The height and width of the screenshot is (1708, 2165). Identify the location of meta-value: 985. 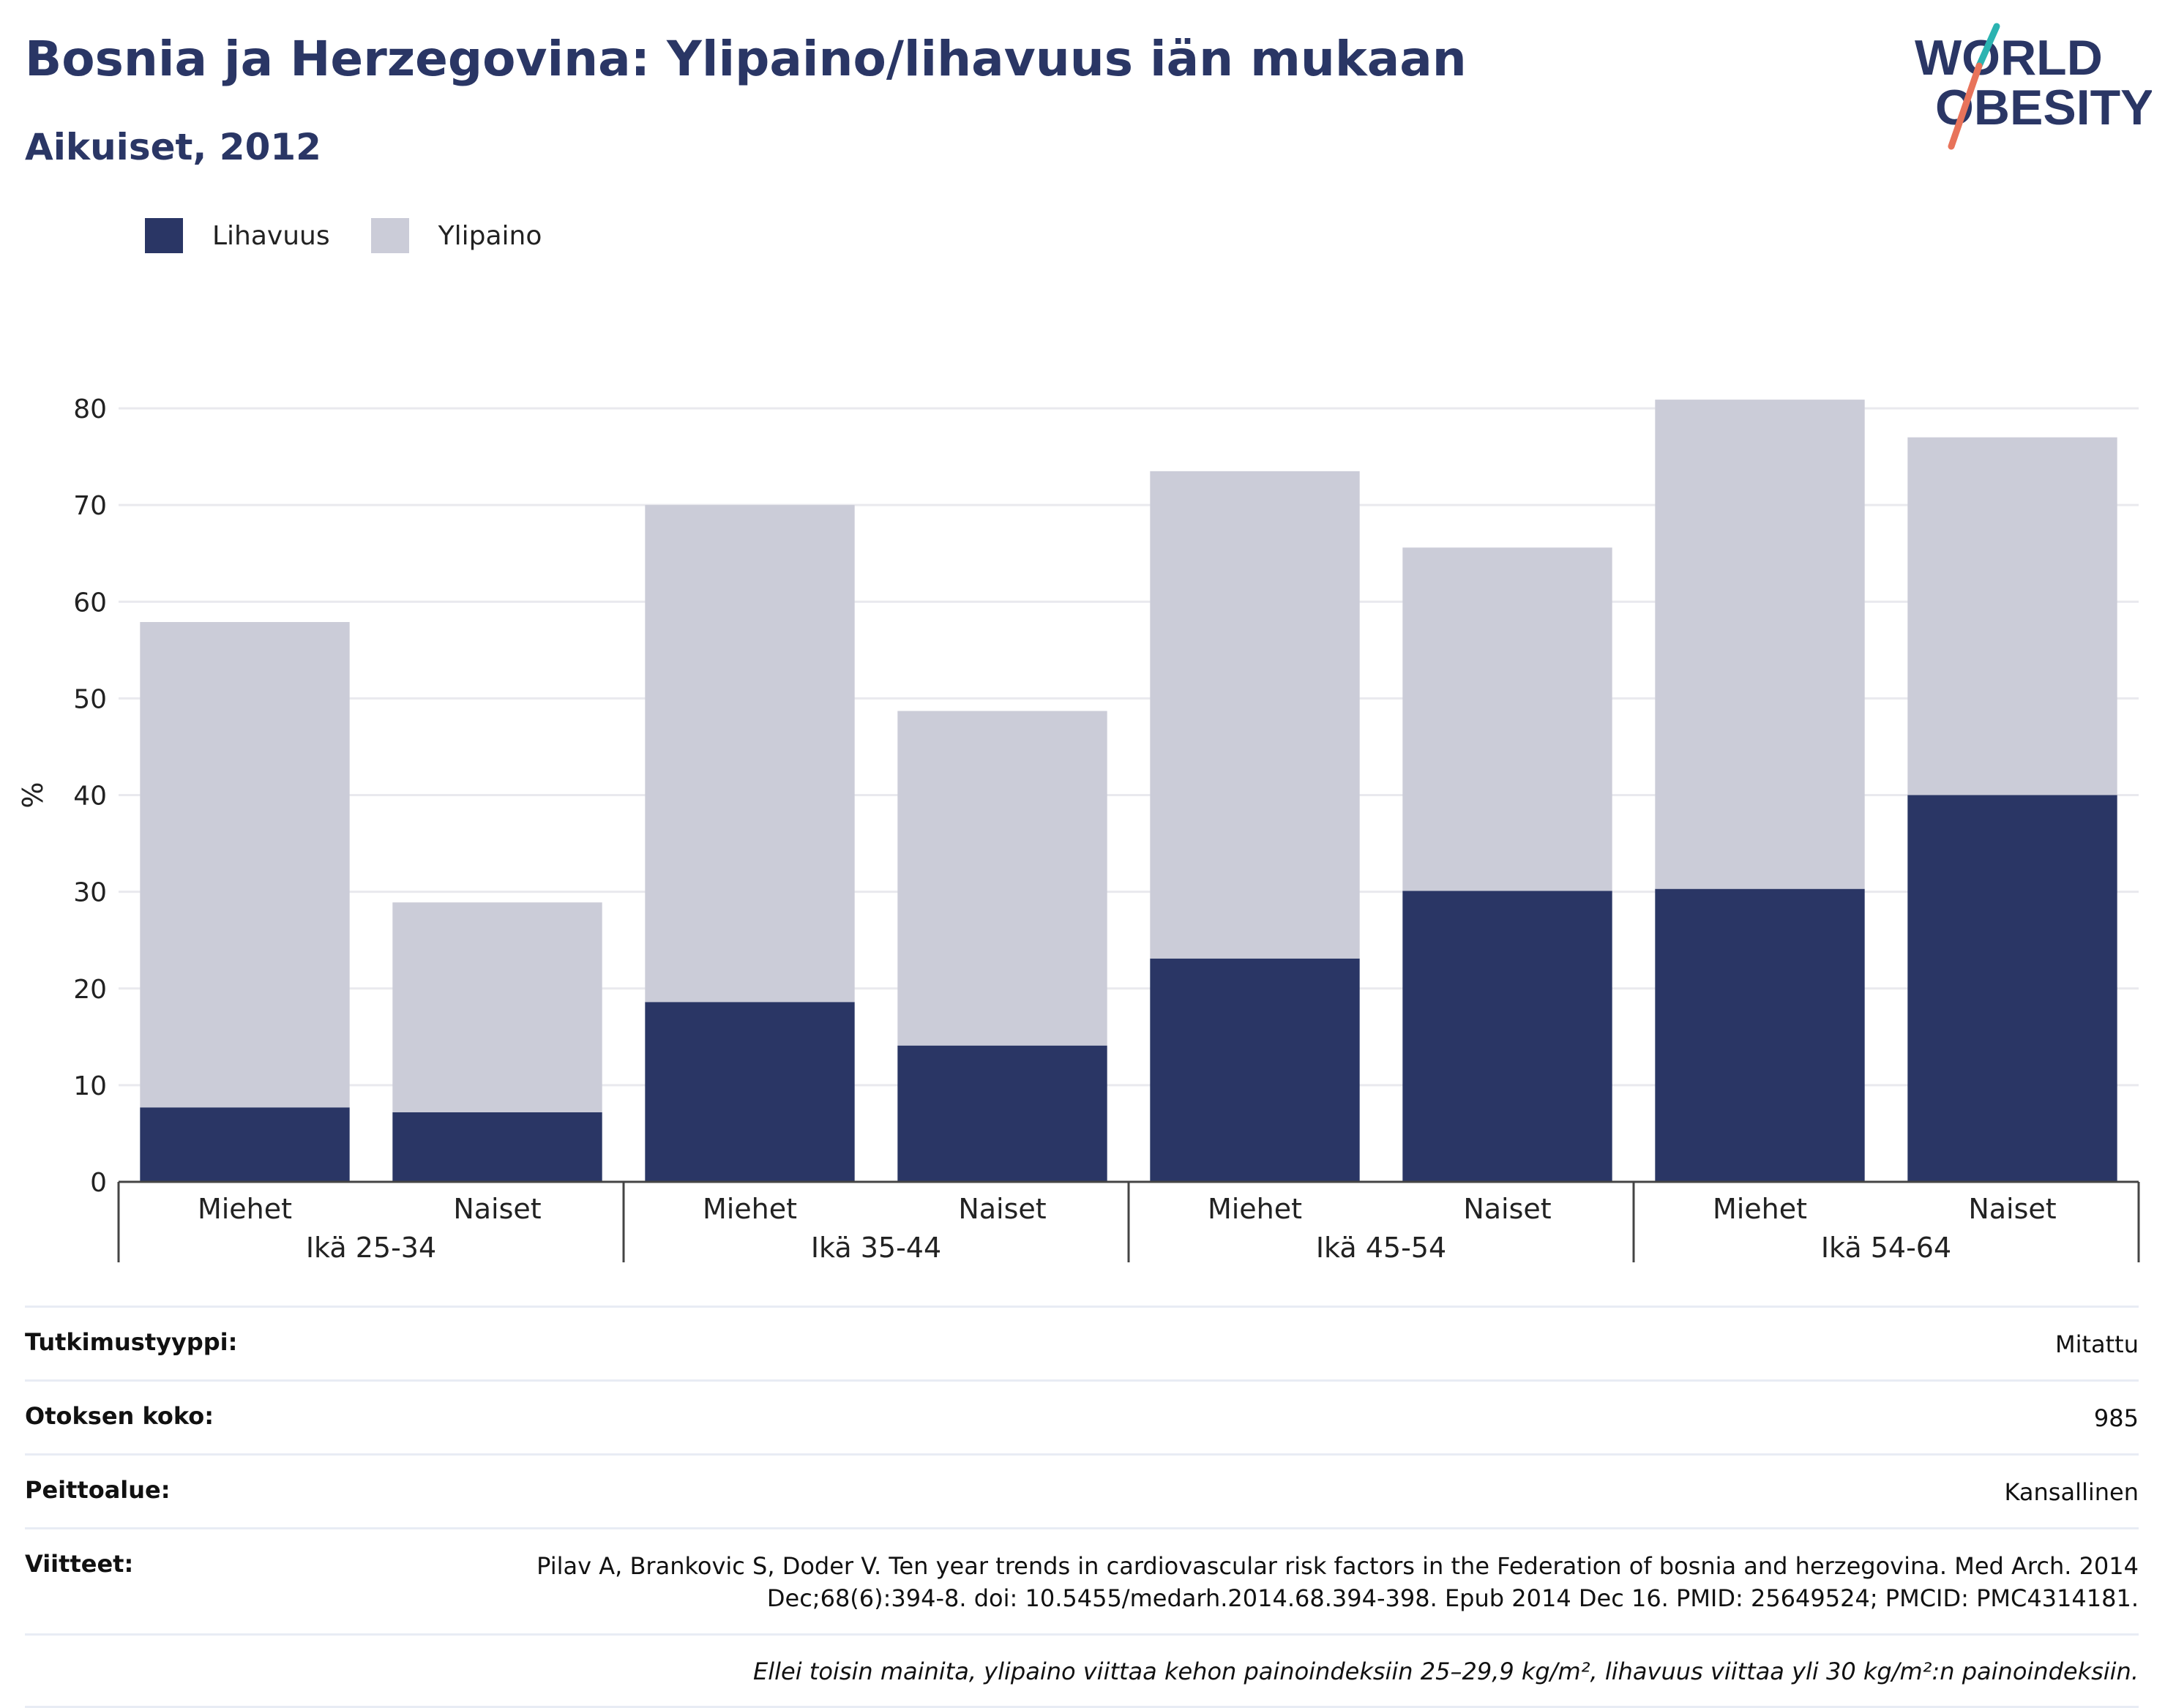
(2116, 1418).